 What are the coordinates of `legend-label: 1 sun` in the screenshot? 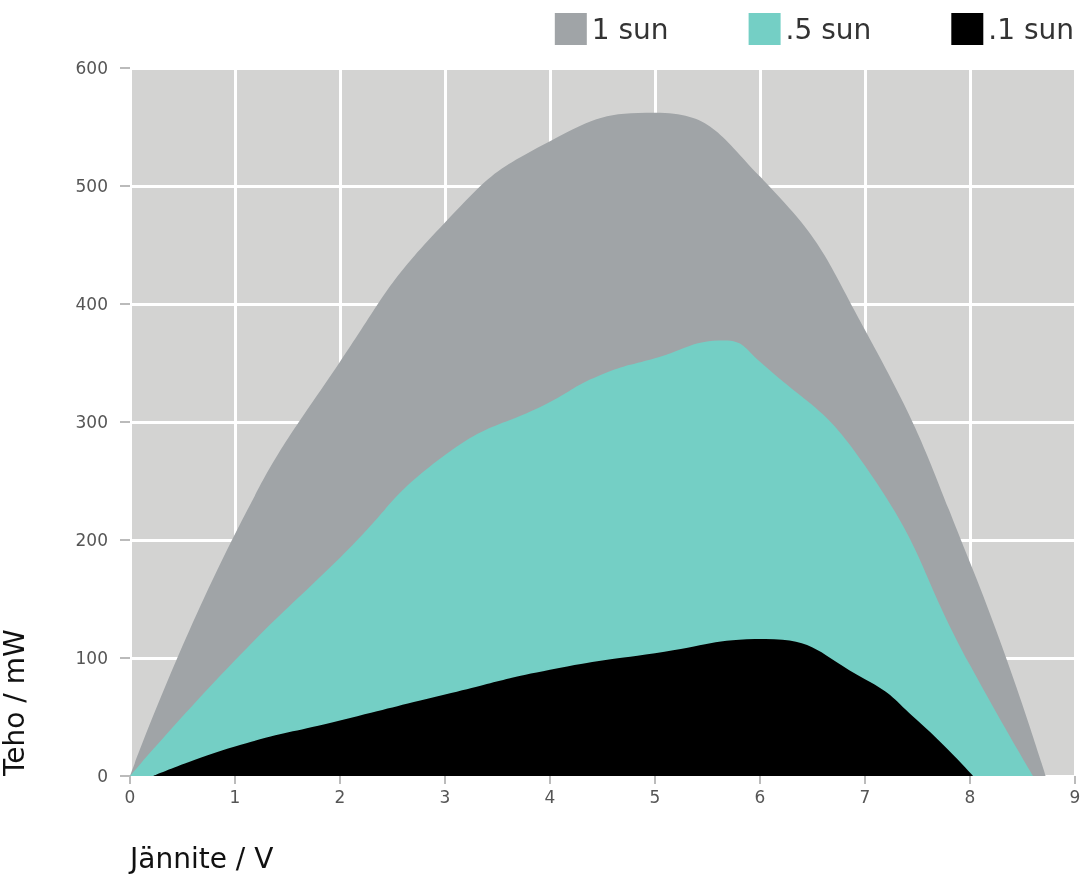 It's located at (630, 29).